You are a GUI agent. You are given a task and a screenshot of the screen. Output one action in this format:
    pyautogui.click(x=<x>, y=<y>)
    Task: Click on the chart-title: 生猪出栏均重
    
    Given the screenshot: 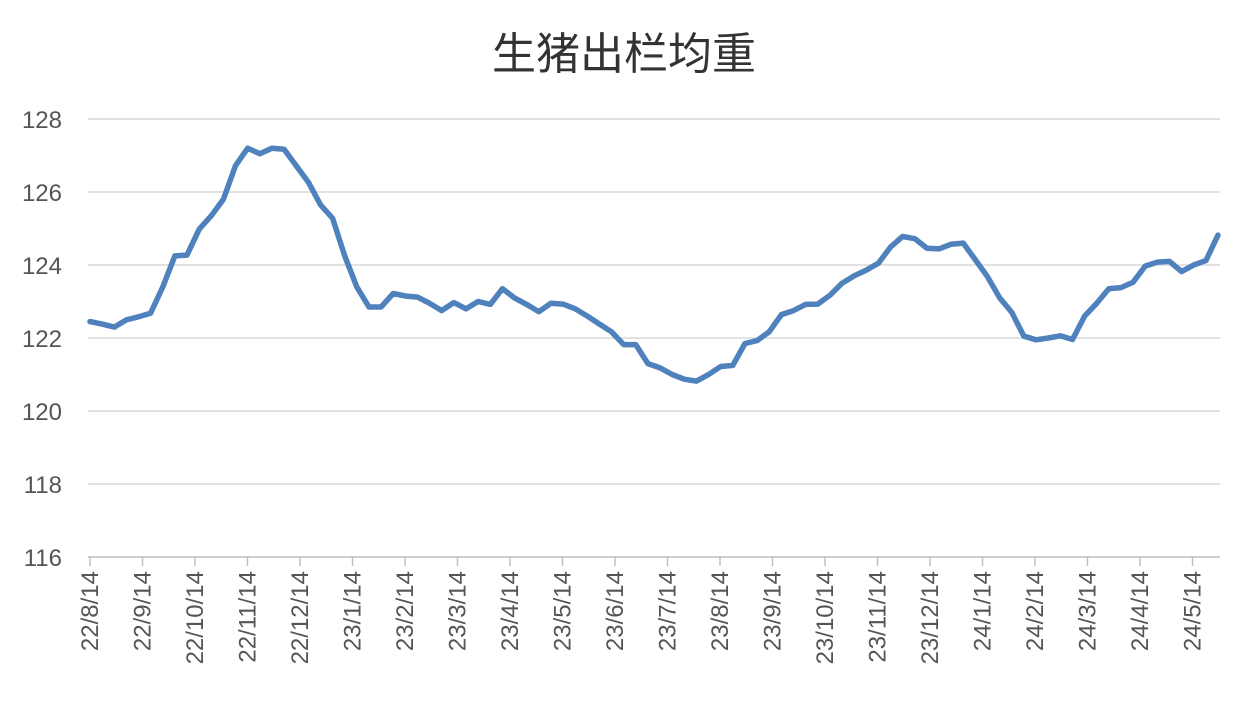 What is the action you would take?
    pyautogui.click(x=624, y=54)
    